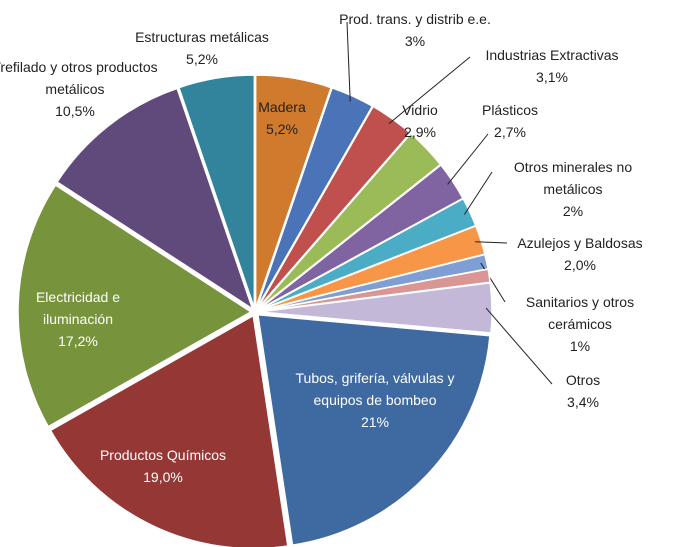 The width and height of the screenshot is (675, 547). What do you see at coordinates (510, 121) in the screenshot?
I see `slice-label: Plásticos 2,7%` at bounding box center [510, 121].